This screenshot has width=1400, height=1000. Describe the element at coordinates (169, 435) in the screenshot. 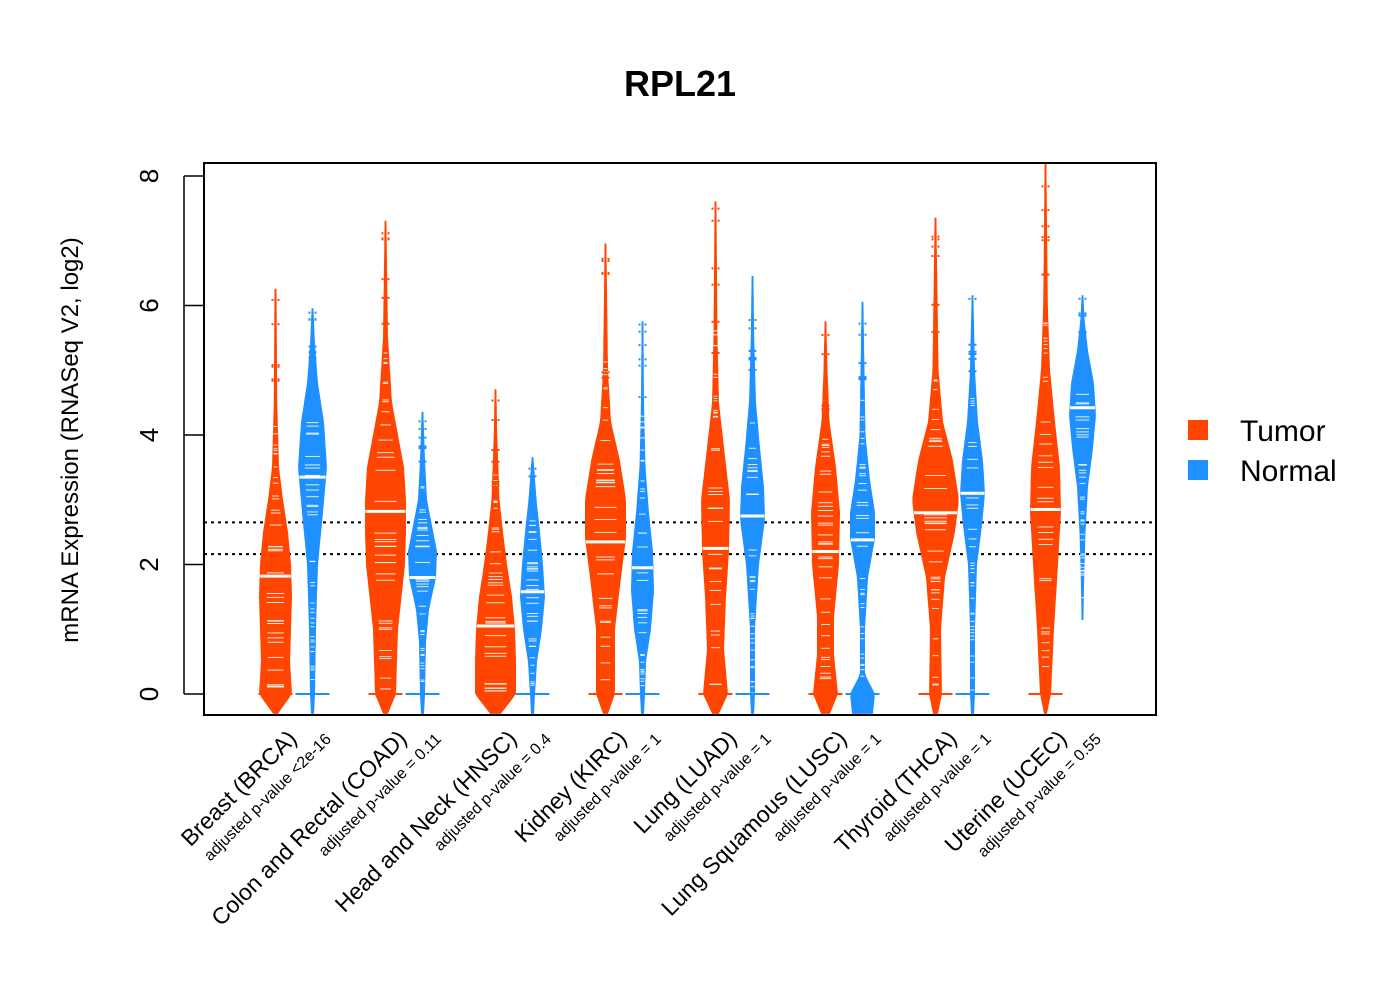

I see `y-axis: 0 2 4 6 8` at that location.